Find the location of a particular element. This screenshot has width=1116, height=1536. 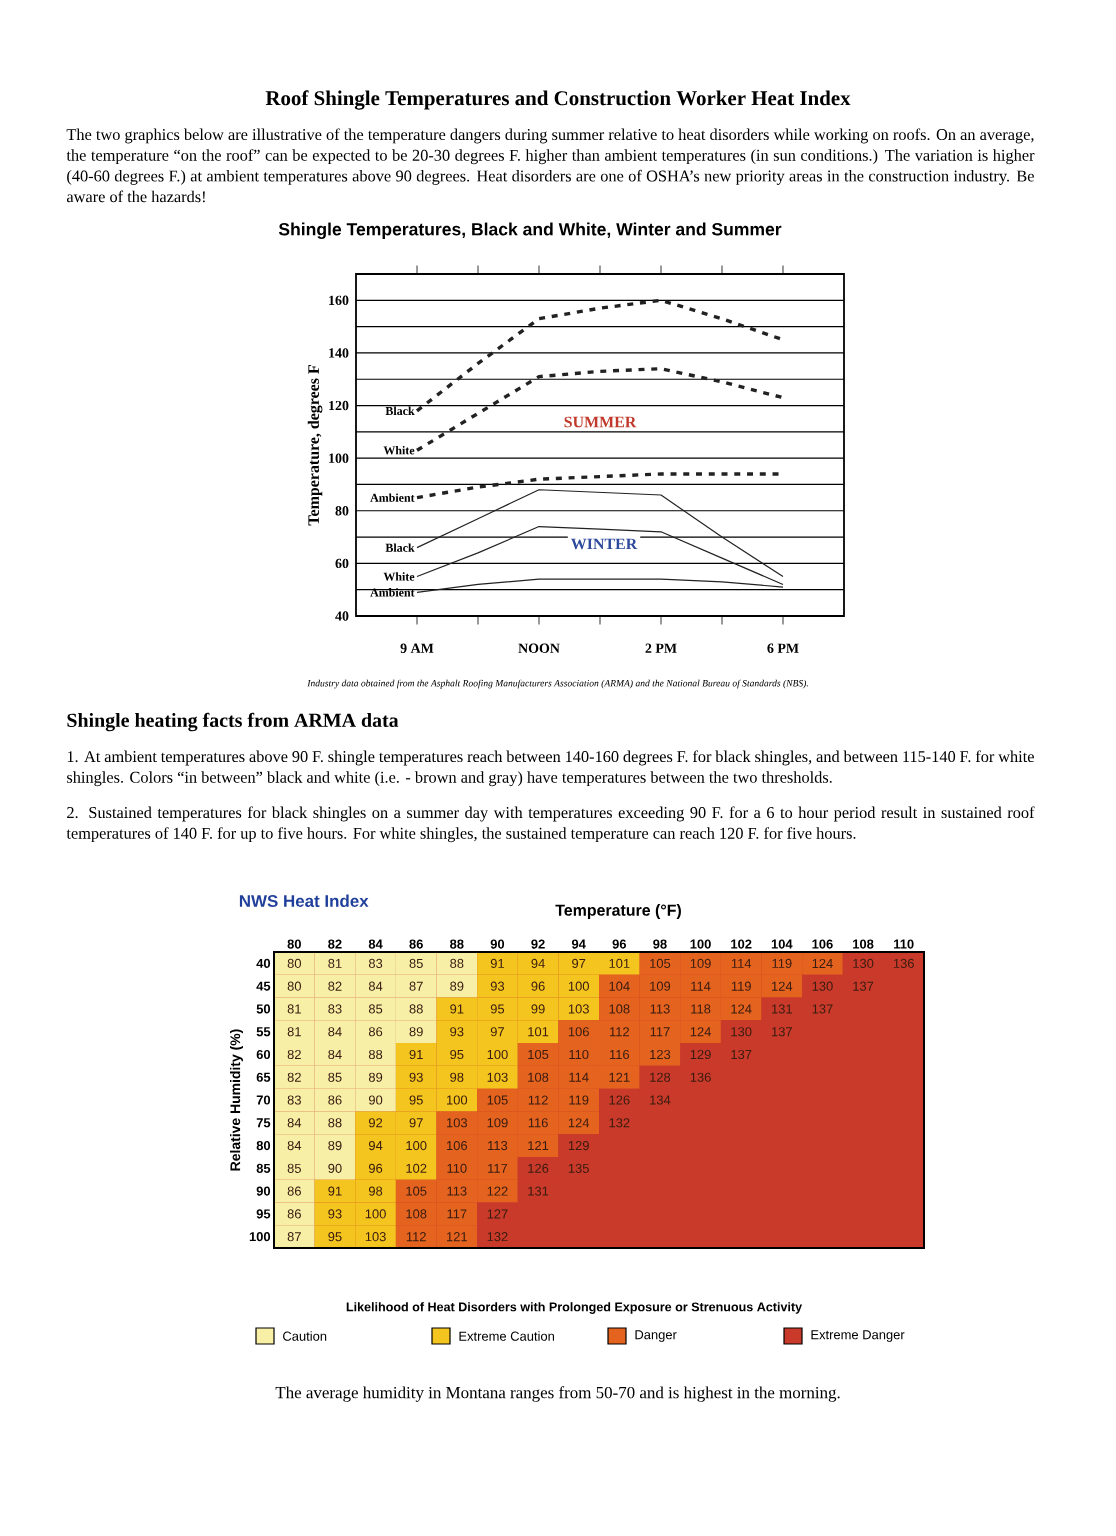

chart-title: NWS Heat Index is located at coordinates (304, 901).